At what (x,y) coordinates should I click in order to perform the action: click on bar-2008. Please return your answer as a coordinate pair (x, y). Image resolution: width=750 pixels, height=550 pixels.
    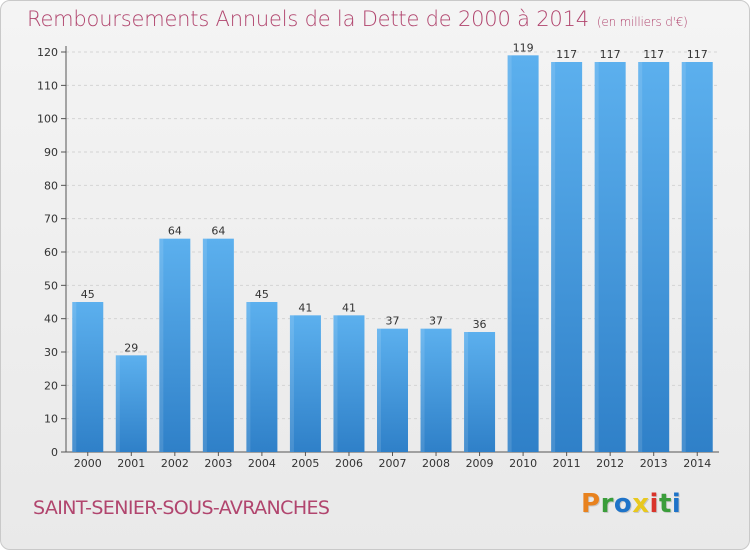
    Looking at the image, I should click on (436, 390).